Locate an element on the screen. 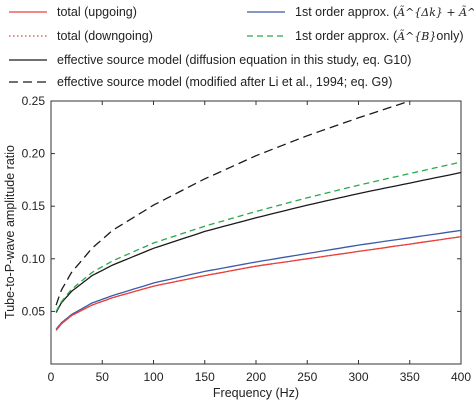  x-tick-label: 150 is located at coordinates (205, 377).